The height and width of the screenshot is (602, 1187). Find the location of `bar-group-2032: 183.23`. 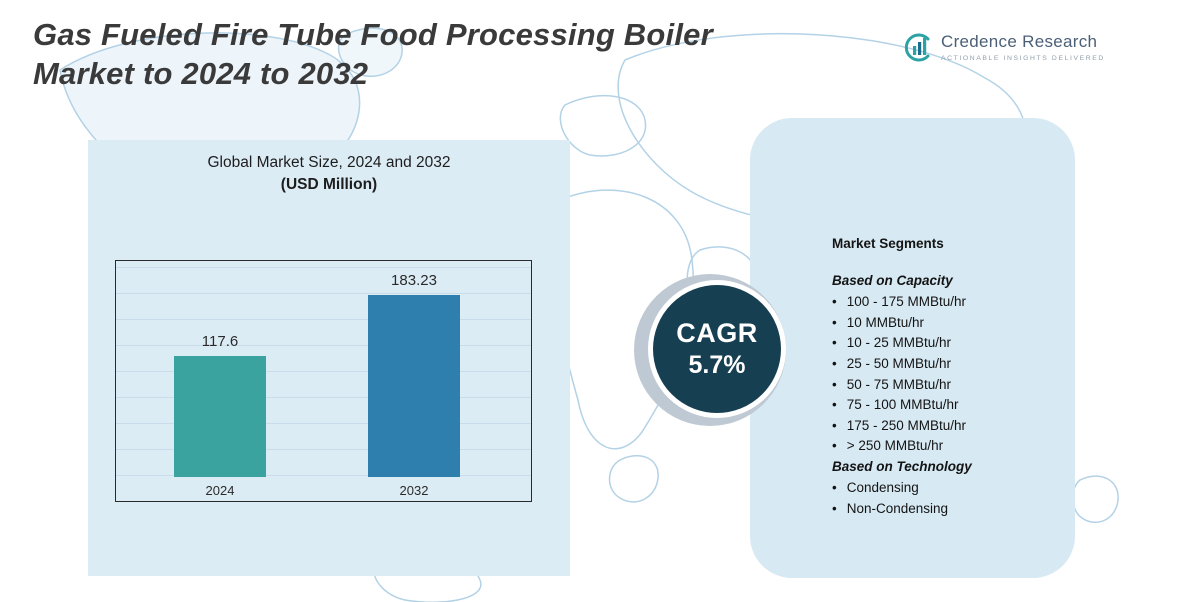

bar-group-2032: 183.23 is located at coordinates (414, 374).